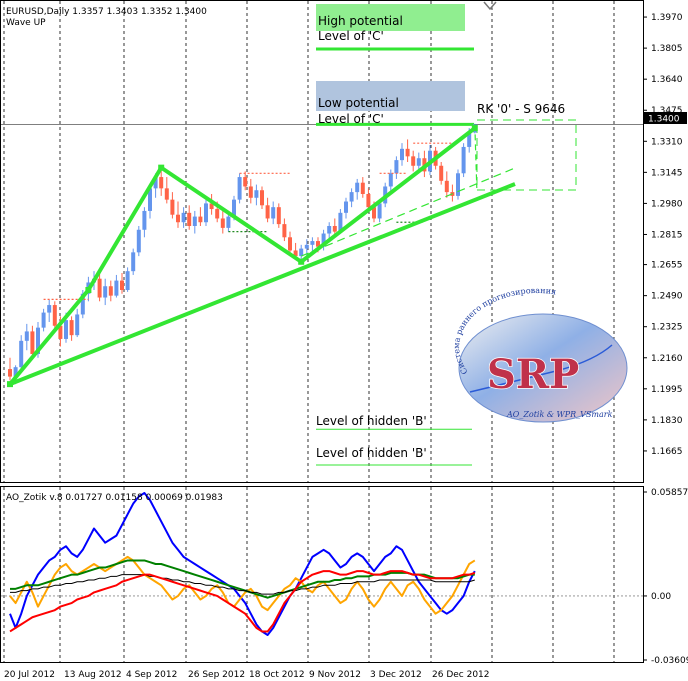 Image resolution: width=688 pixels, height=681 pixels. I want to click on ao-series-red, so click(242, 601).